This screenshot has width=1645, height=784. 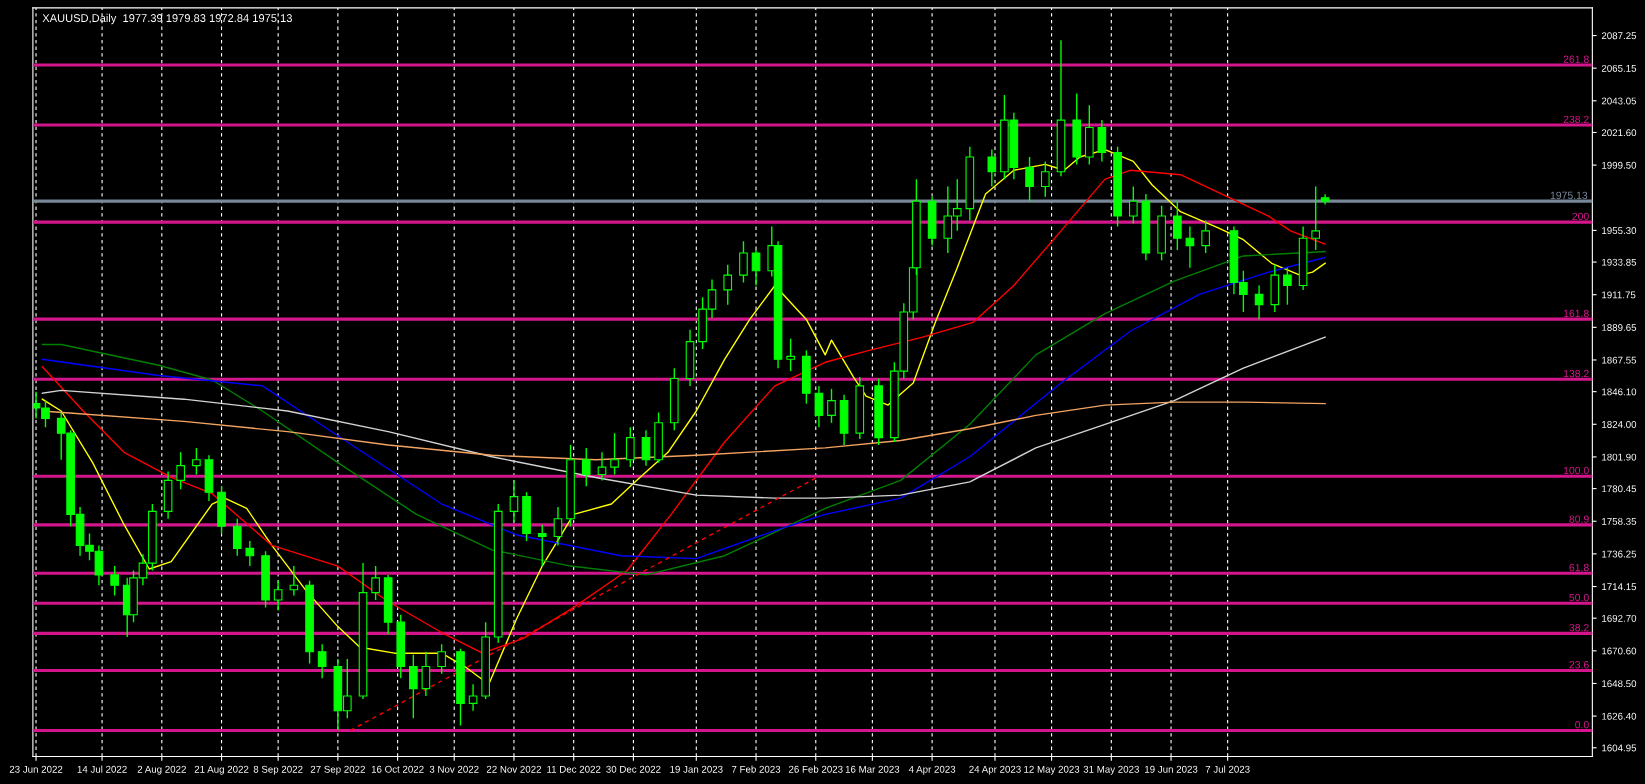 What do you see at coordinates (514, 769) in the screenshot?
I see `x-tick-label: 22 Nov 2022` at bounding box center [514, 769].